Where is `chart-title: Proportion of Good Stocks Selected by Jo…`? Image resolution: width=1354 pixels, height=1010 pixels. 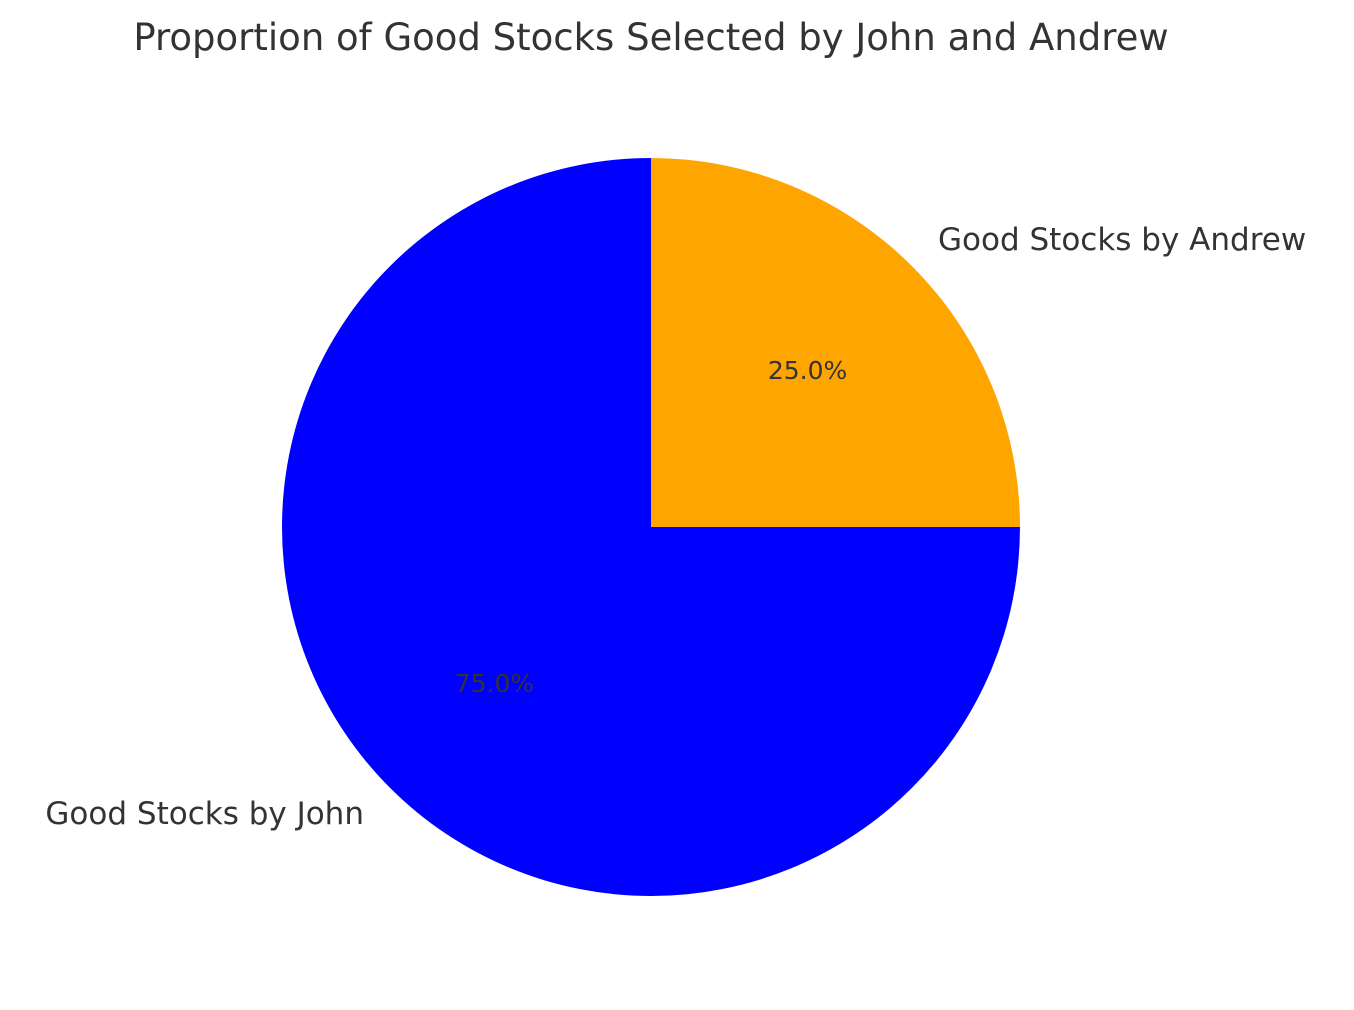 chart-title: Proportion of Good Stocks Selected by Jo… is located at coordinates (650, 37).